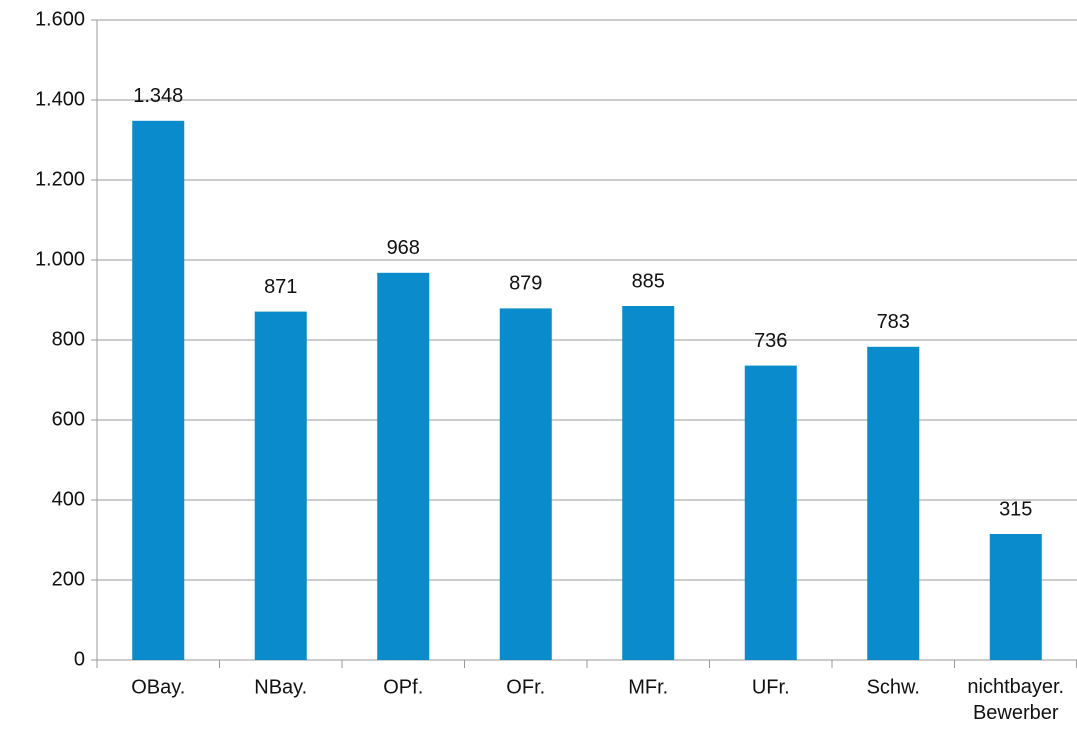  I want to click on value-label: 871, so click(280, 287).